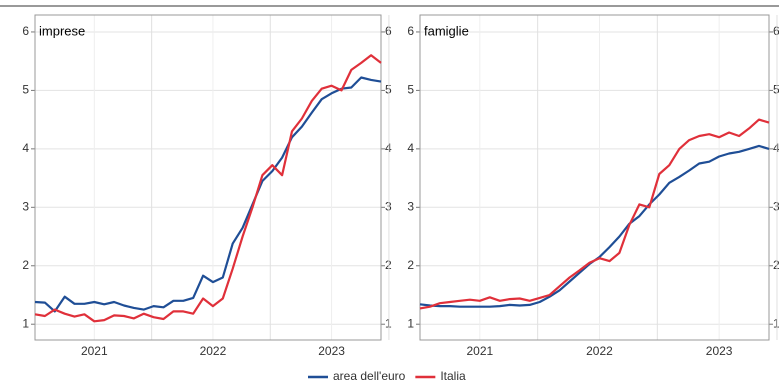  What do you see at coordinates (446, 30) in the screenshot?
I see `panel-title: famiglie` at bounding box center [446, 30].